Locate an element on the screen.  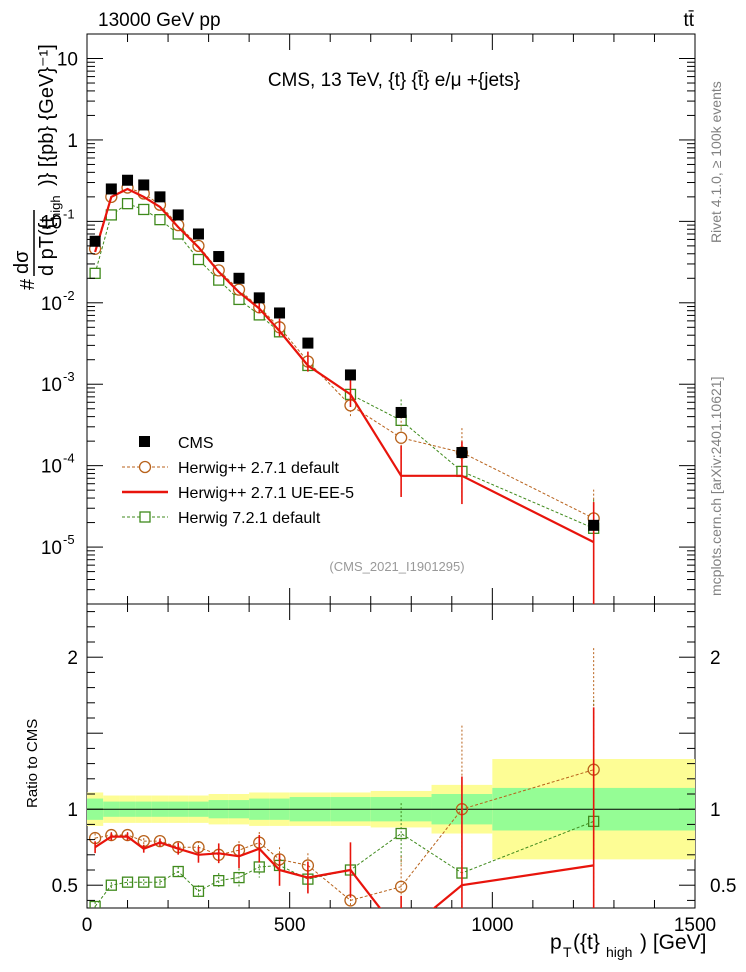
ylabel-subscript: high is located at coordinates (55, 207).